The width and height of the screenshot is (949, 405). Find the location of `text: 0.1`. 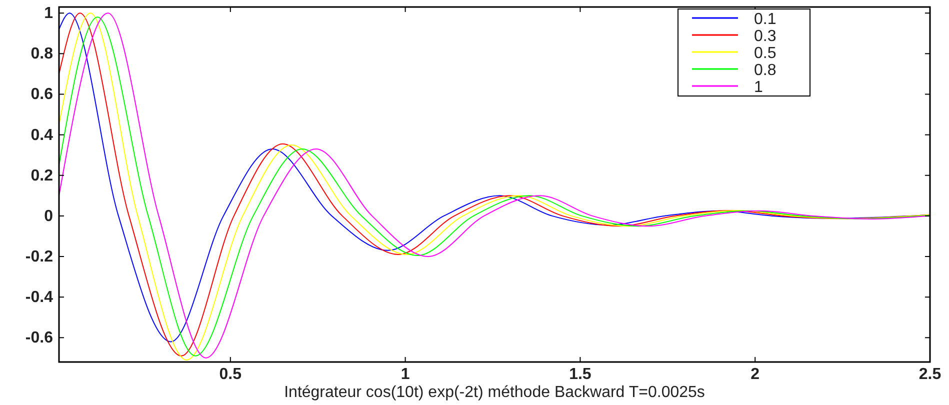

text: 0.1 is located at coordinates (765, 19).